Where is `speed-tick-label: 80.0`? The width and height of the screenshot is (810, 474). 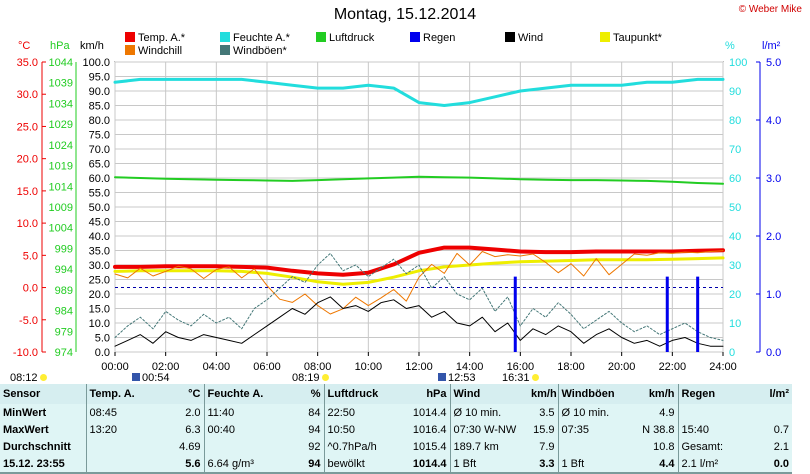
speed-tick-label: 80.0 is located at coordinates (99, 121).